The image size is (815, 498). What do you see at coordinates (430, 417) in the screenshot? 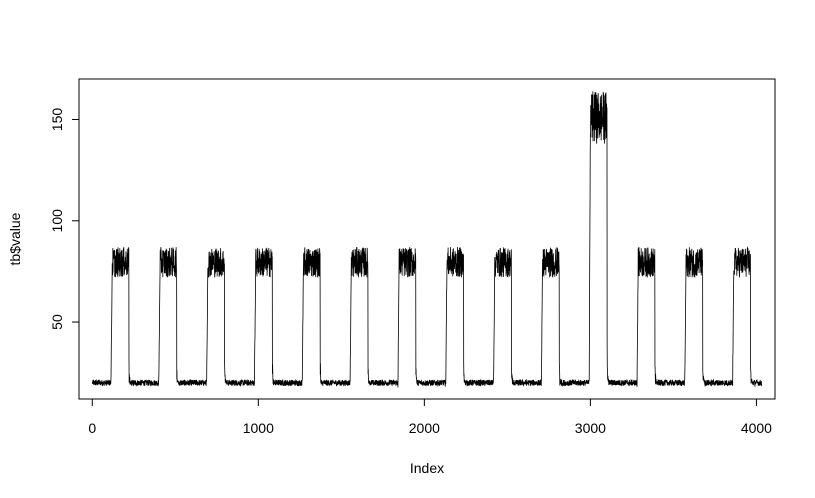
I see `x-axis: 0 1000 2000 3000 4000` at bounding box center [430, 417].